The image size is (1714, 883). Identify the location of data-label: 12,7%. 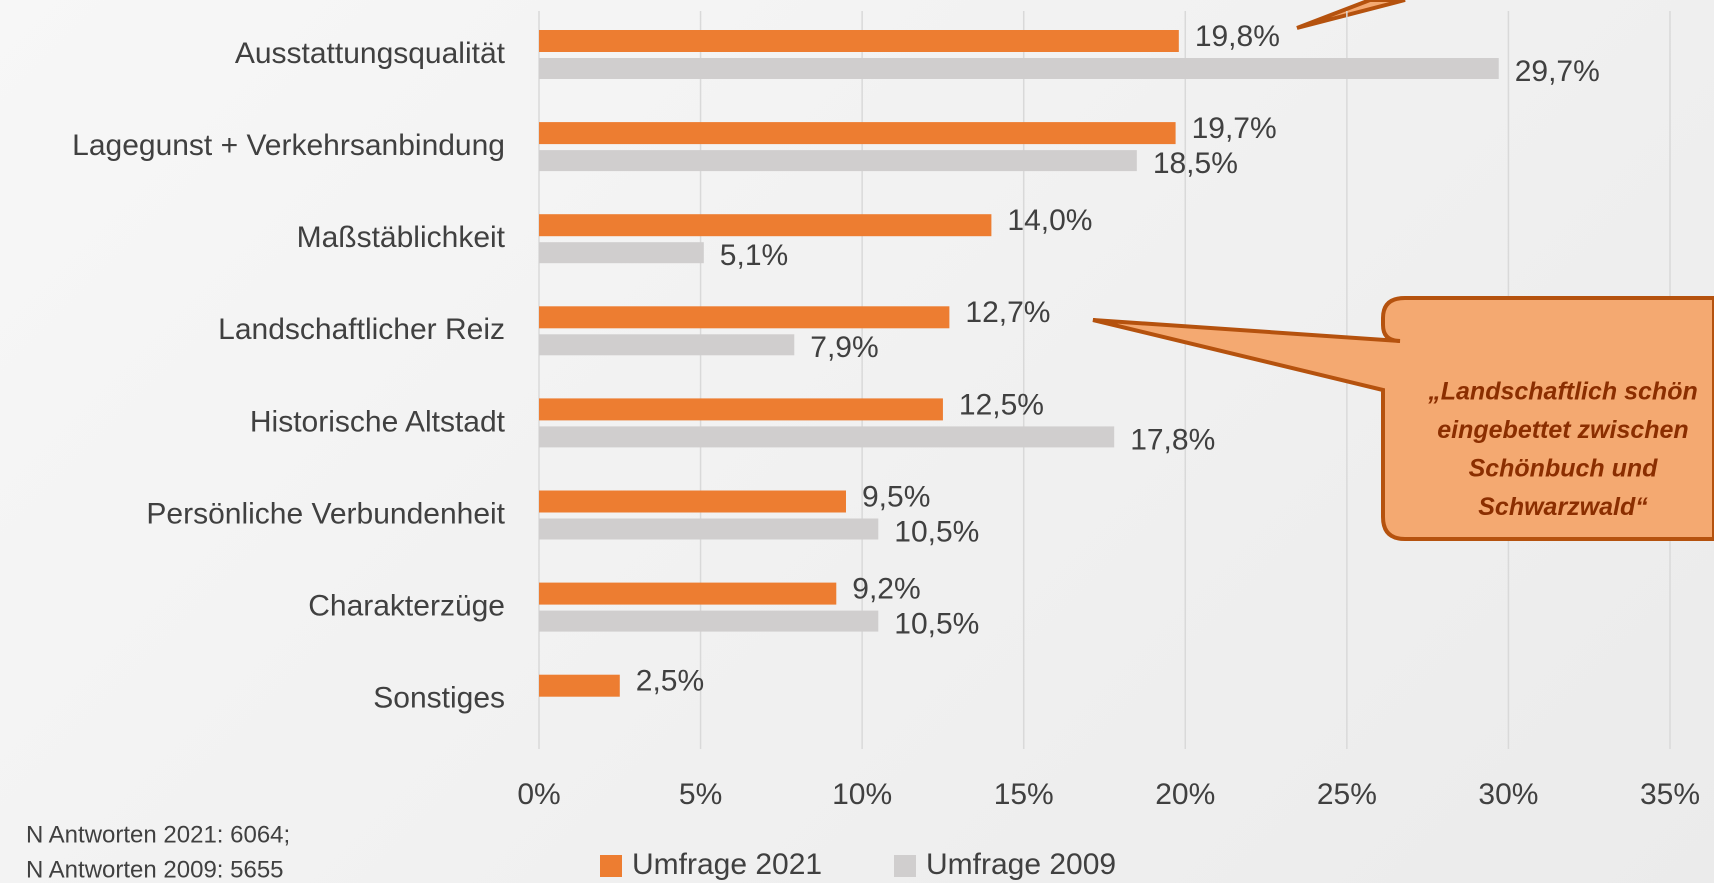
(1007, 312).